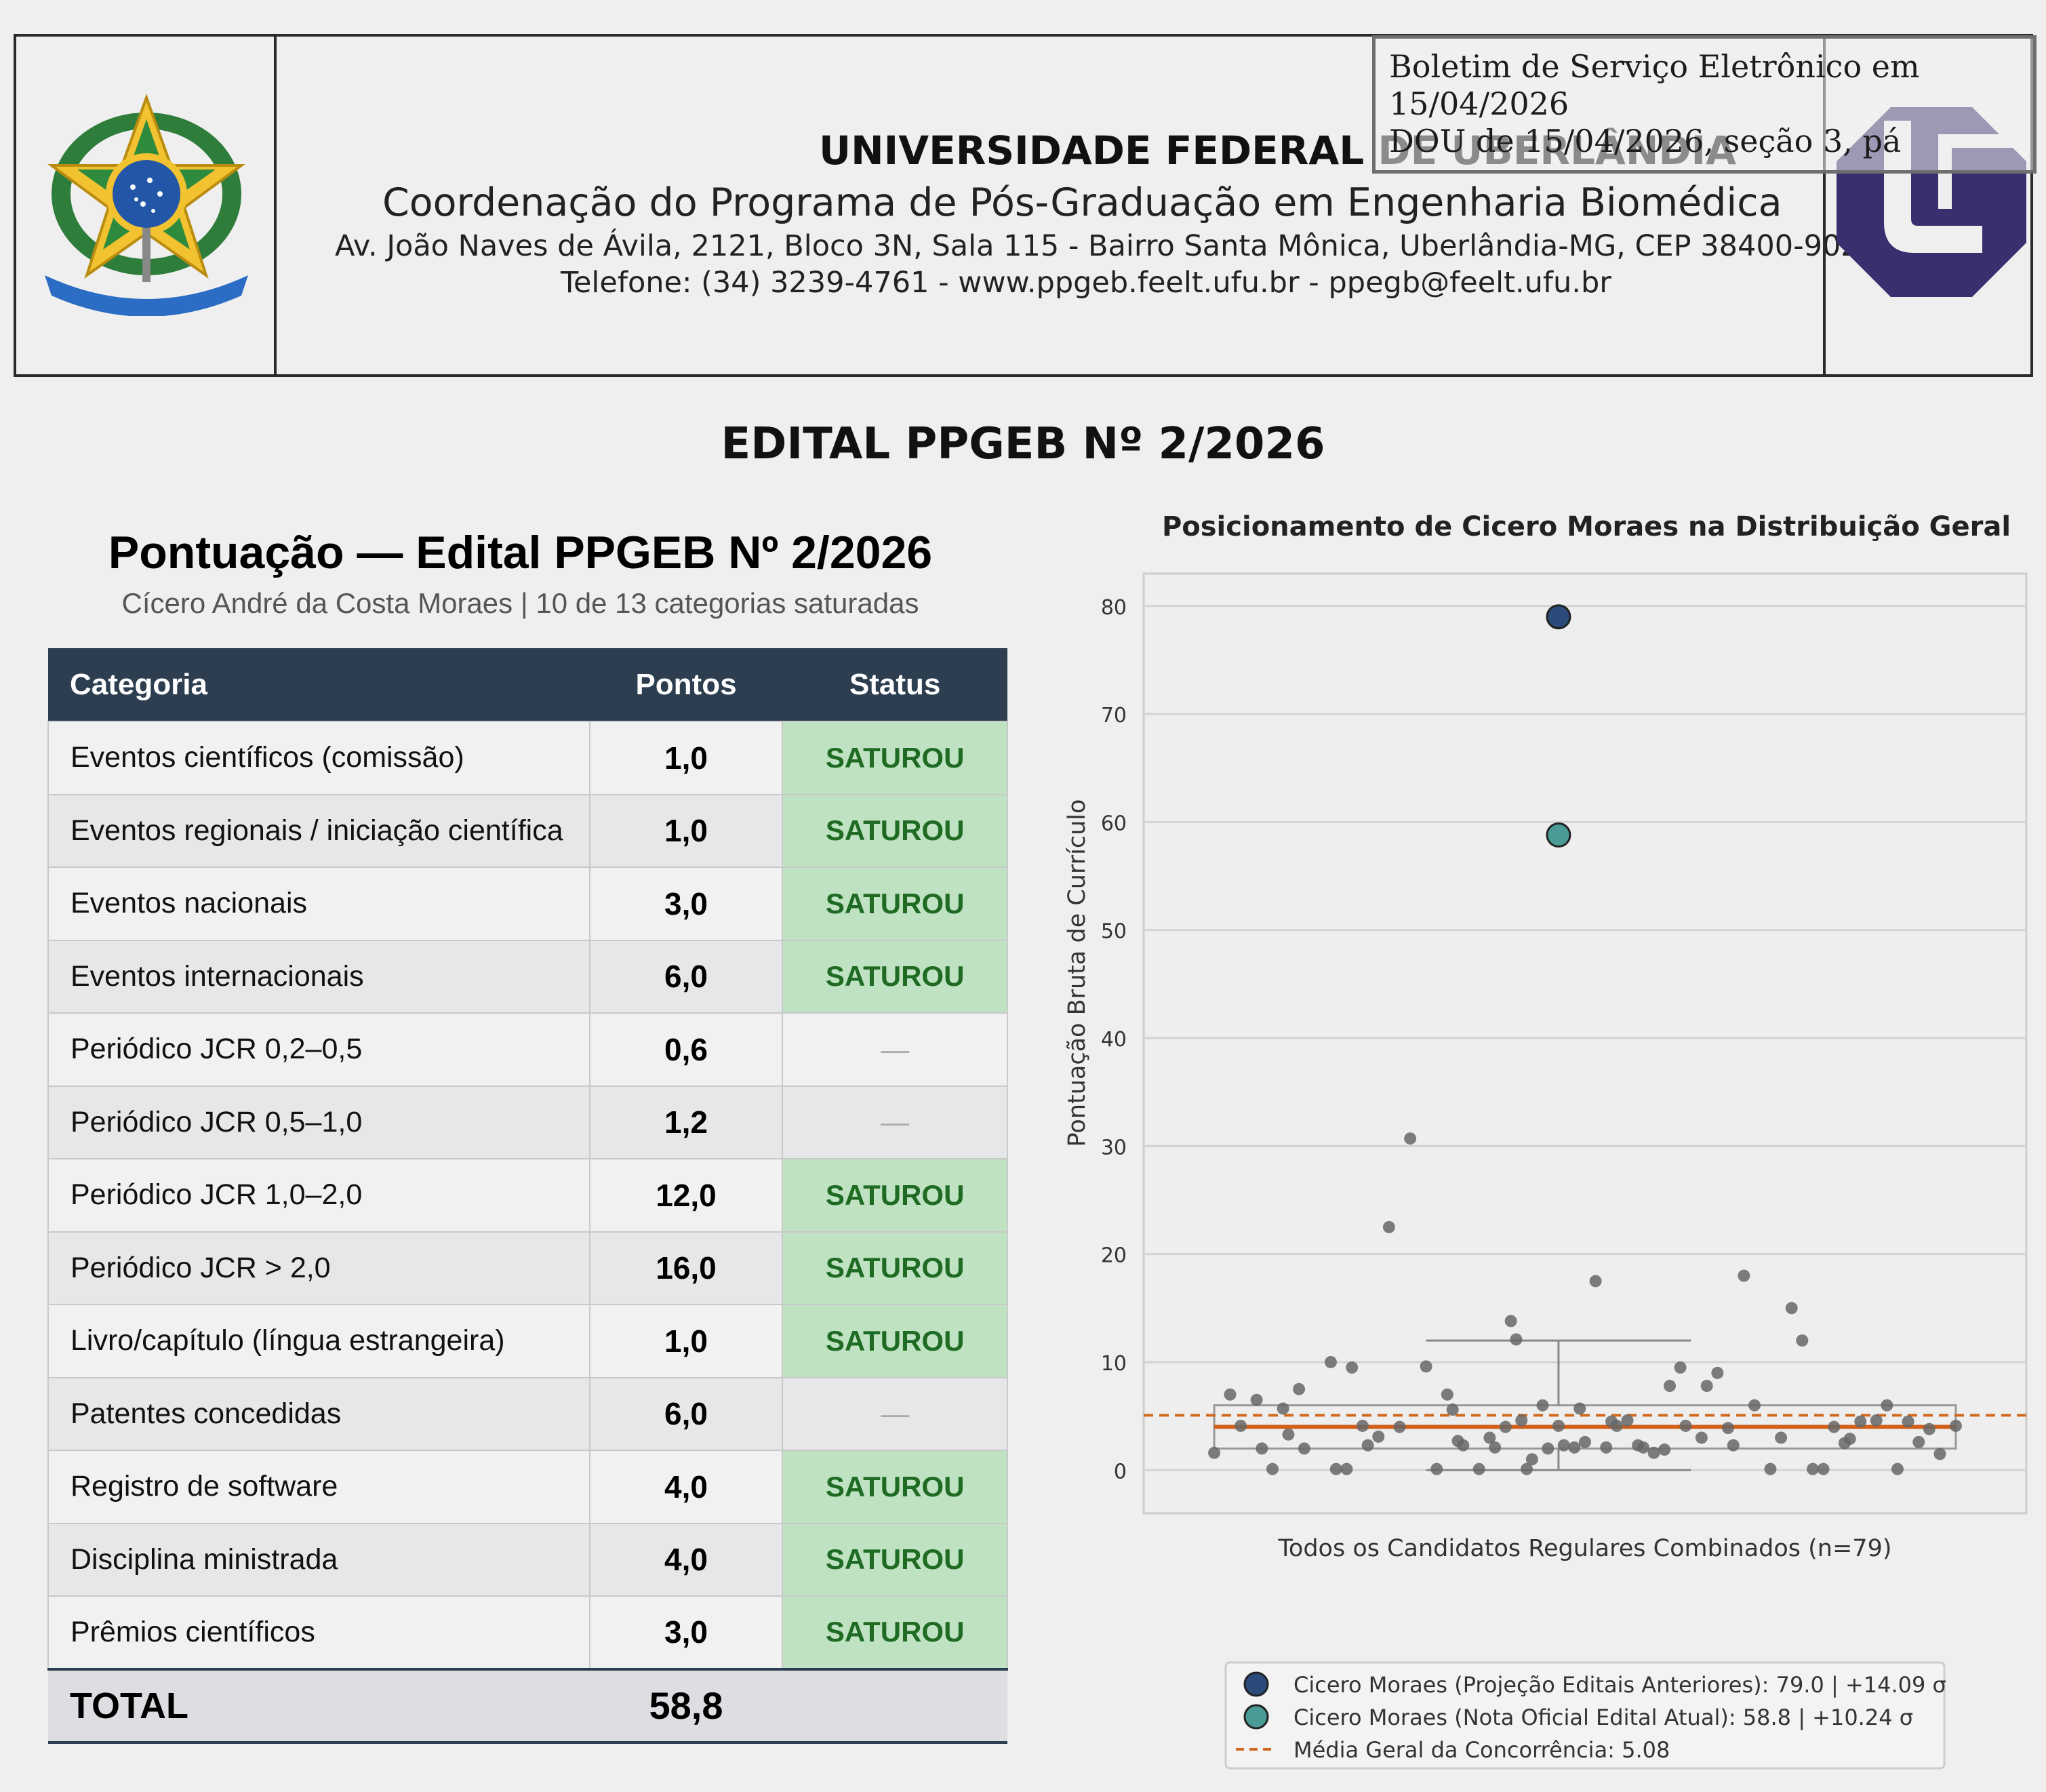 This screenshot has height=1792, width=2046. I want to click on table-row: Eventos internacionais 6,0 SATUROU, so click(527, 976).